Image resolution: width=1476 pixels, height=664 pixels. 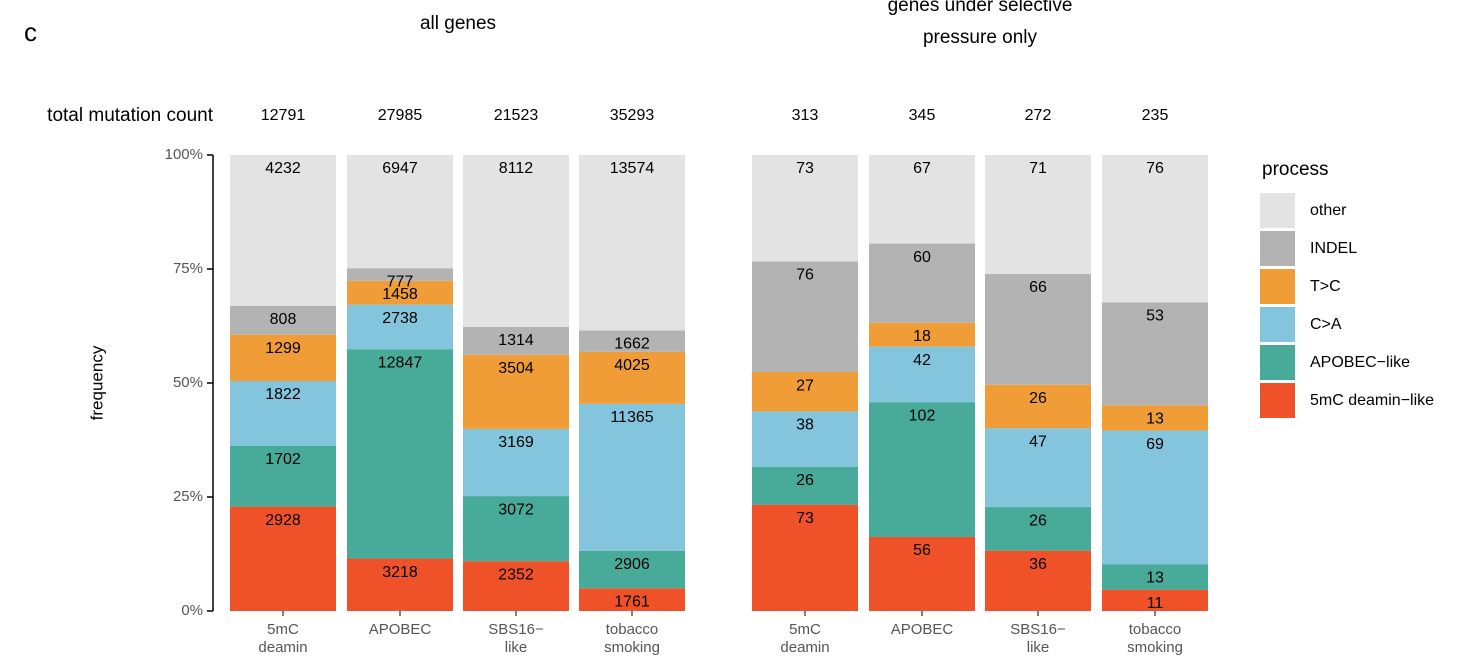 I want to click on total-count: 272, so click(x=1038, y=115).